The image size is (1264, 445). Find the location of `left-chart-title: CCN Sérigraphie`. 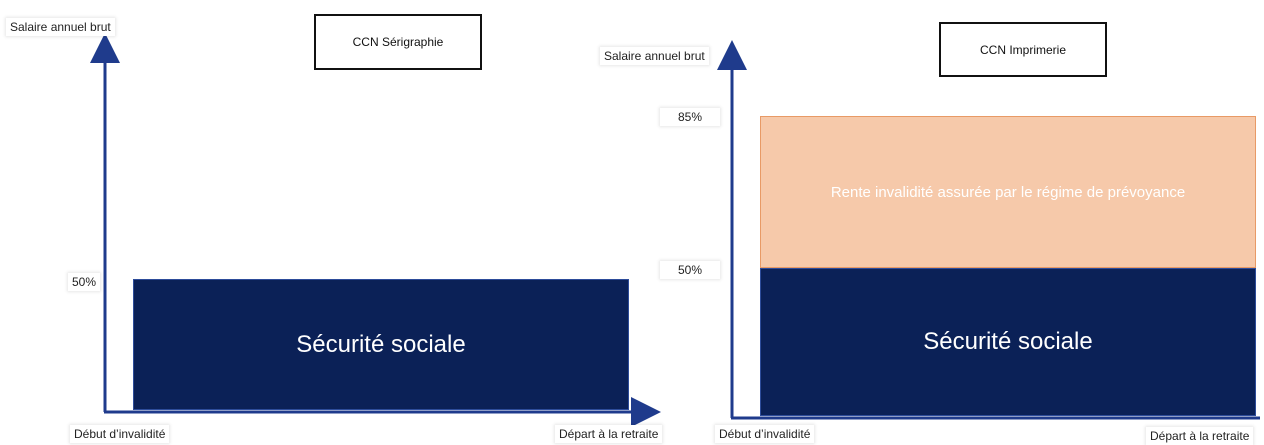

left-chart-title: CCN Sérigraphie is located at coordinates (398, 42).